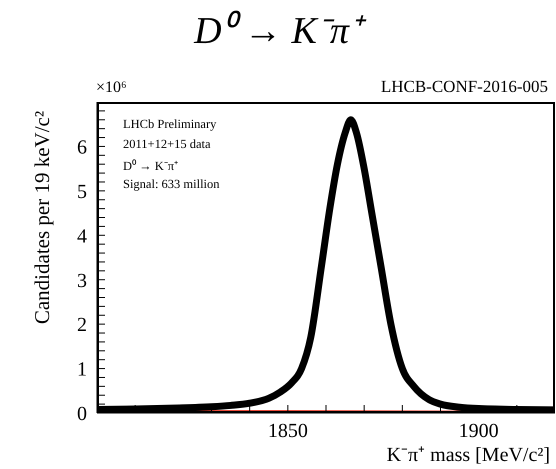 This screenshot has height=469, width=556. What do you see at coordinates (468, 455) in the screenshot?
I see `x-axis-title: K⁻π⁺ mass [MeV/c²]` at bounding box center [468, 455].